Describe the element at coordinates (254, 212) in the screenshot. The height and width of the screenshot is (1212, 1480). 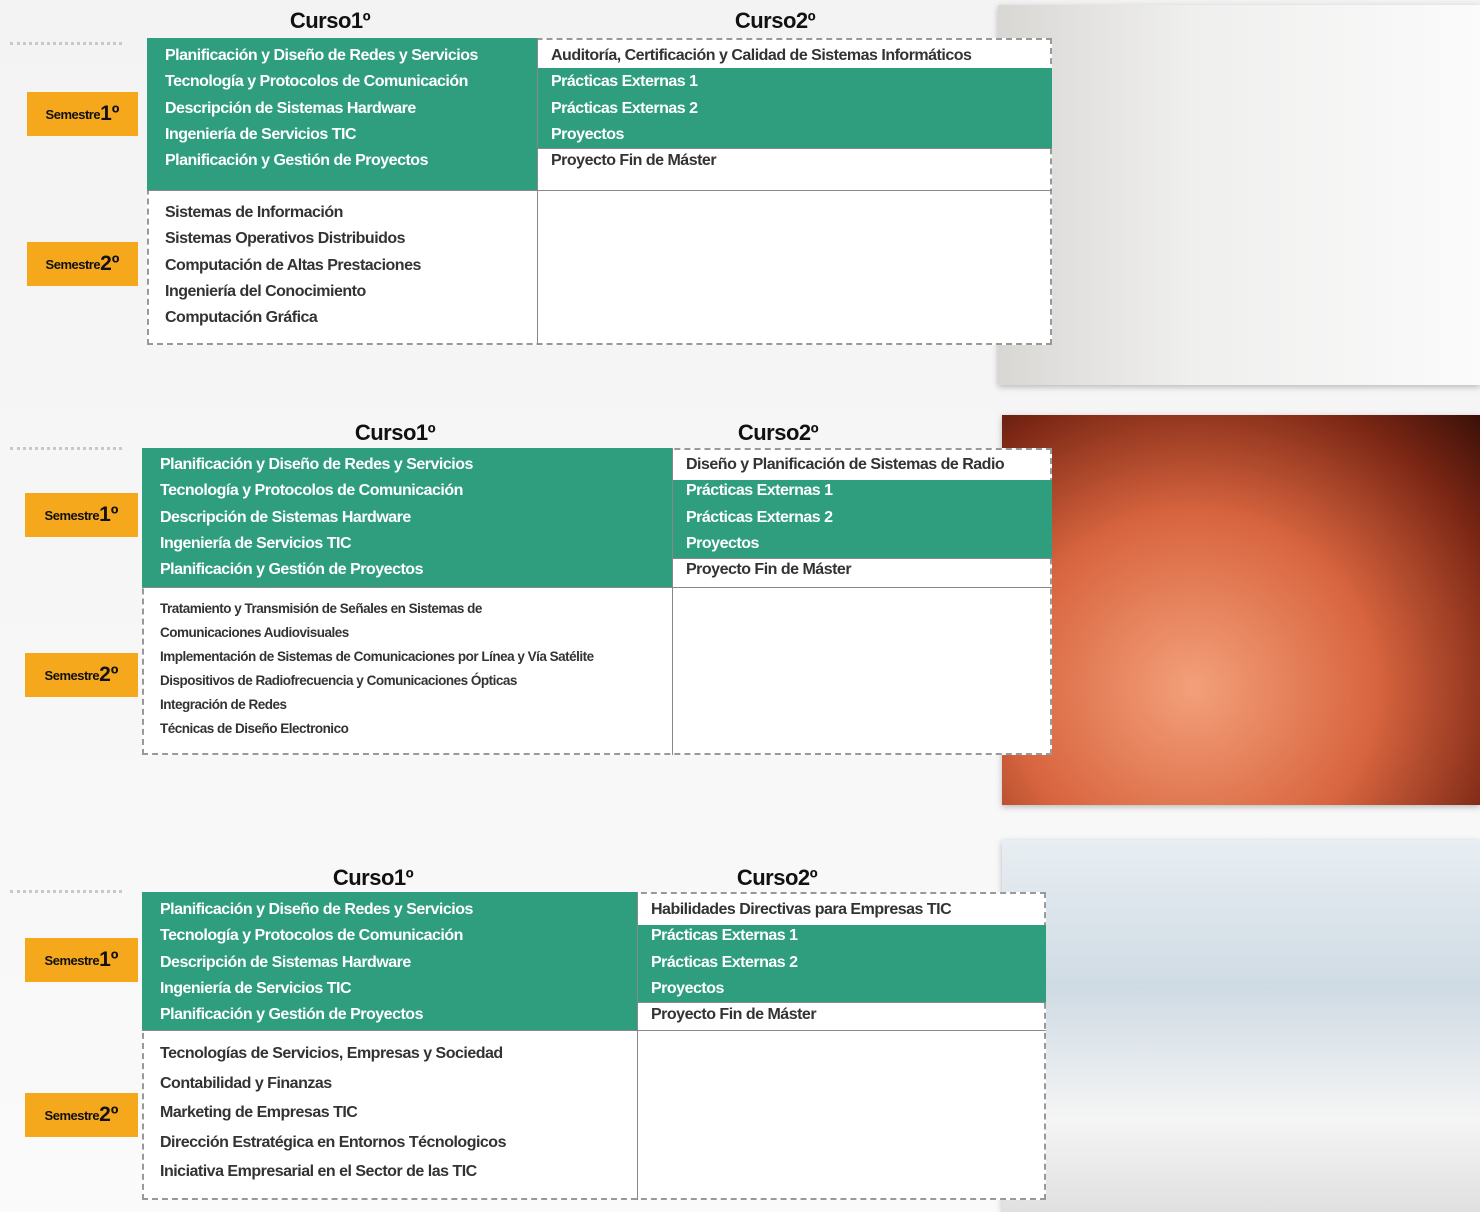
I see `course: Sistemas de Información` at that location.